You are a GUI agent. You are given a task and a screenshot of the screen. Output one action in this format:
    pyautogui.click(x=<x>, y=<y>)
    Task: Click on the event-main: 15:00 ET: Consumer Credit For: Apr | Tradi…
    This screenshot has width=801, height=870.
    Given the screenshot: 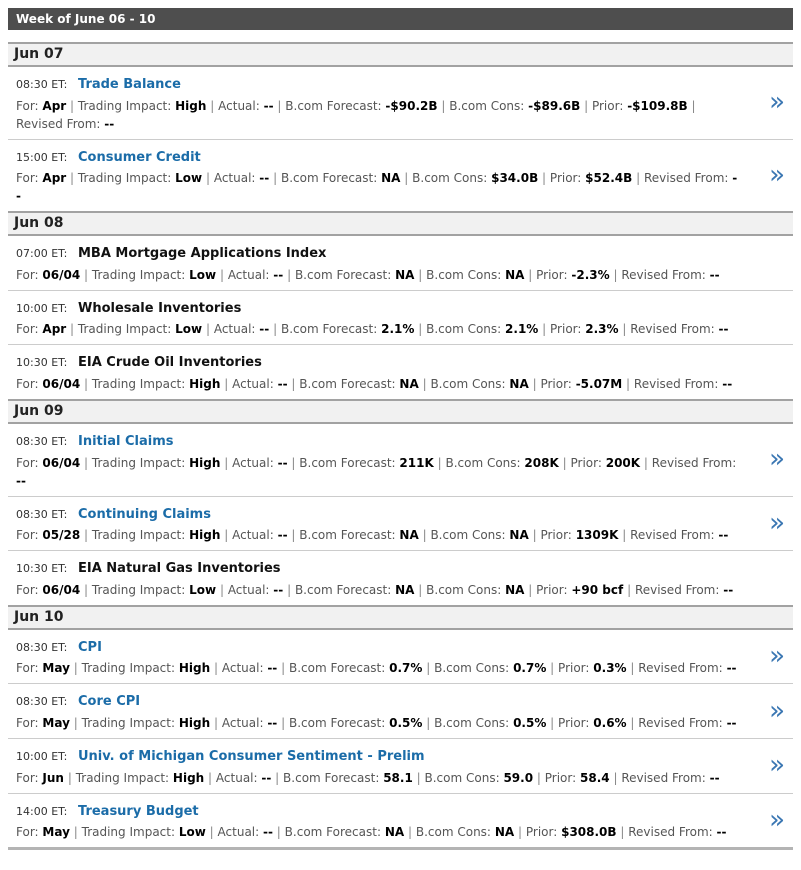 What is the action you would take?
    pyautogui.click(x=378, y=175)
    